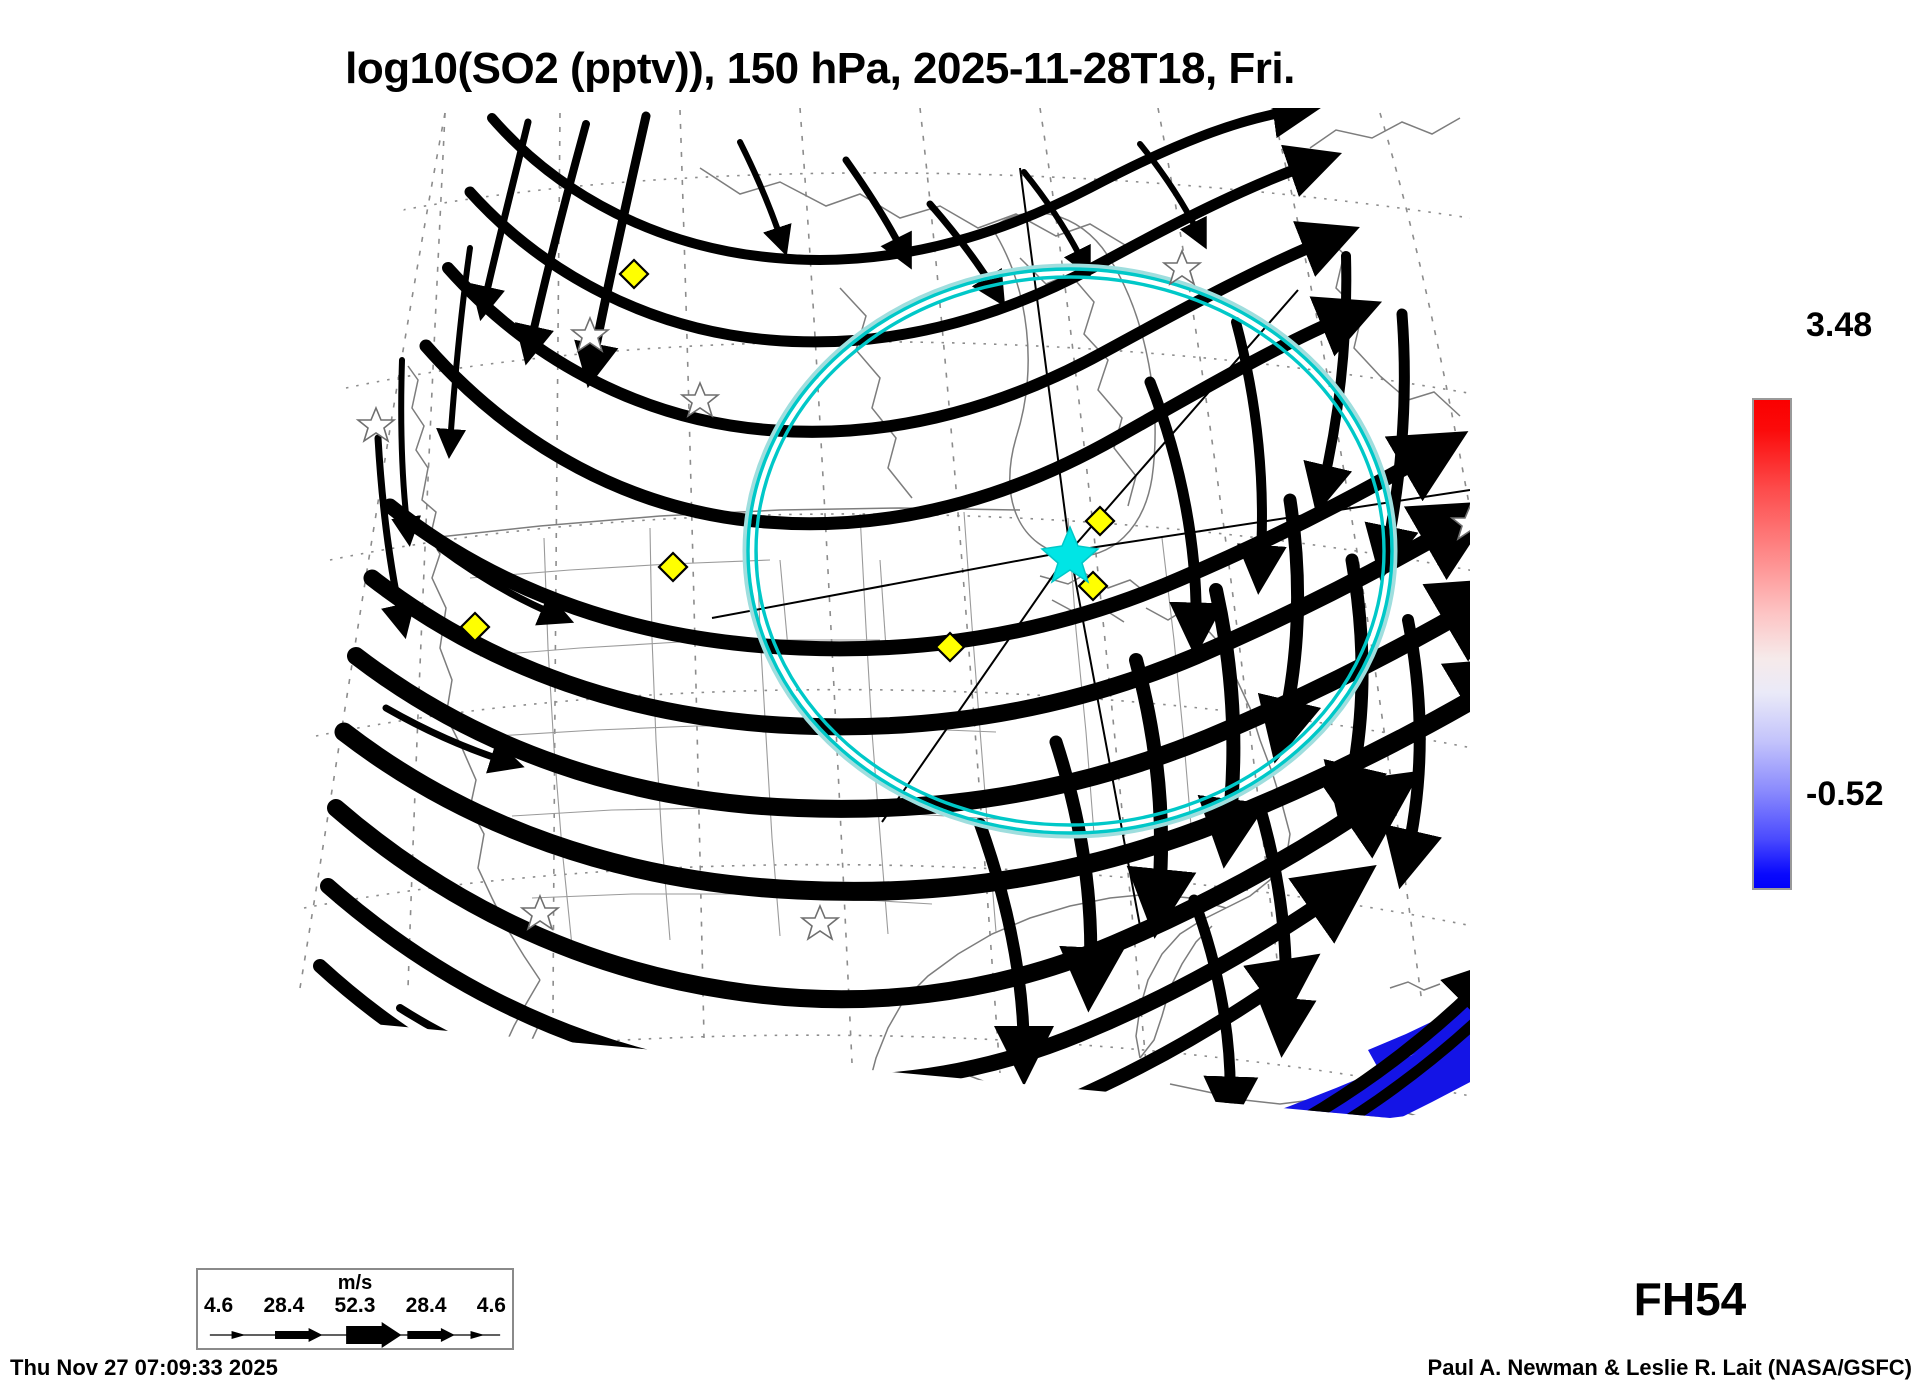 This screenshot has height=1394, width=1926. Describe the element at coordinates (372, 550) in the screenshot. I see `map-boundary` at that location.